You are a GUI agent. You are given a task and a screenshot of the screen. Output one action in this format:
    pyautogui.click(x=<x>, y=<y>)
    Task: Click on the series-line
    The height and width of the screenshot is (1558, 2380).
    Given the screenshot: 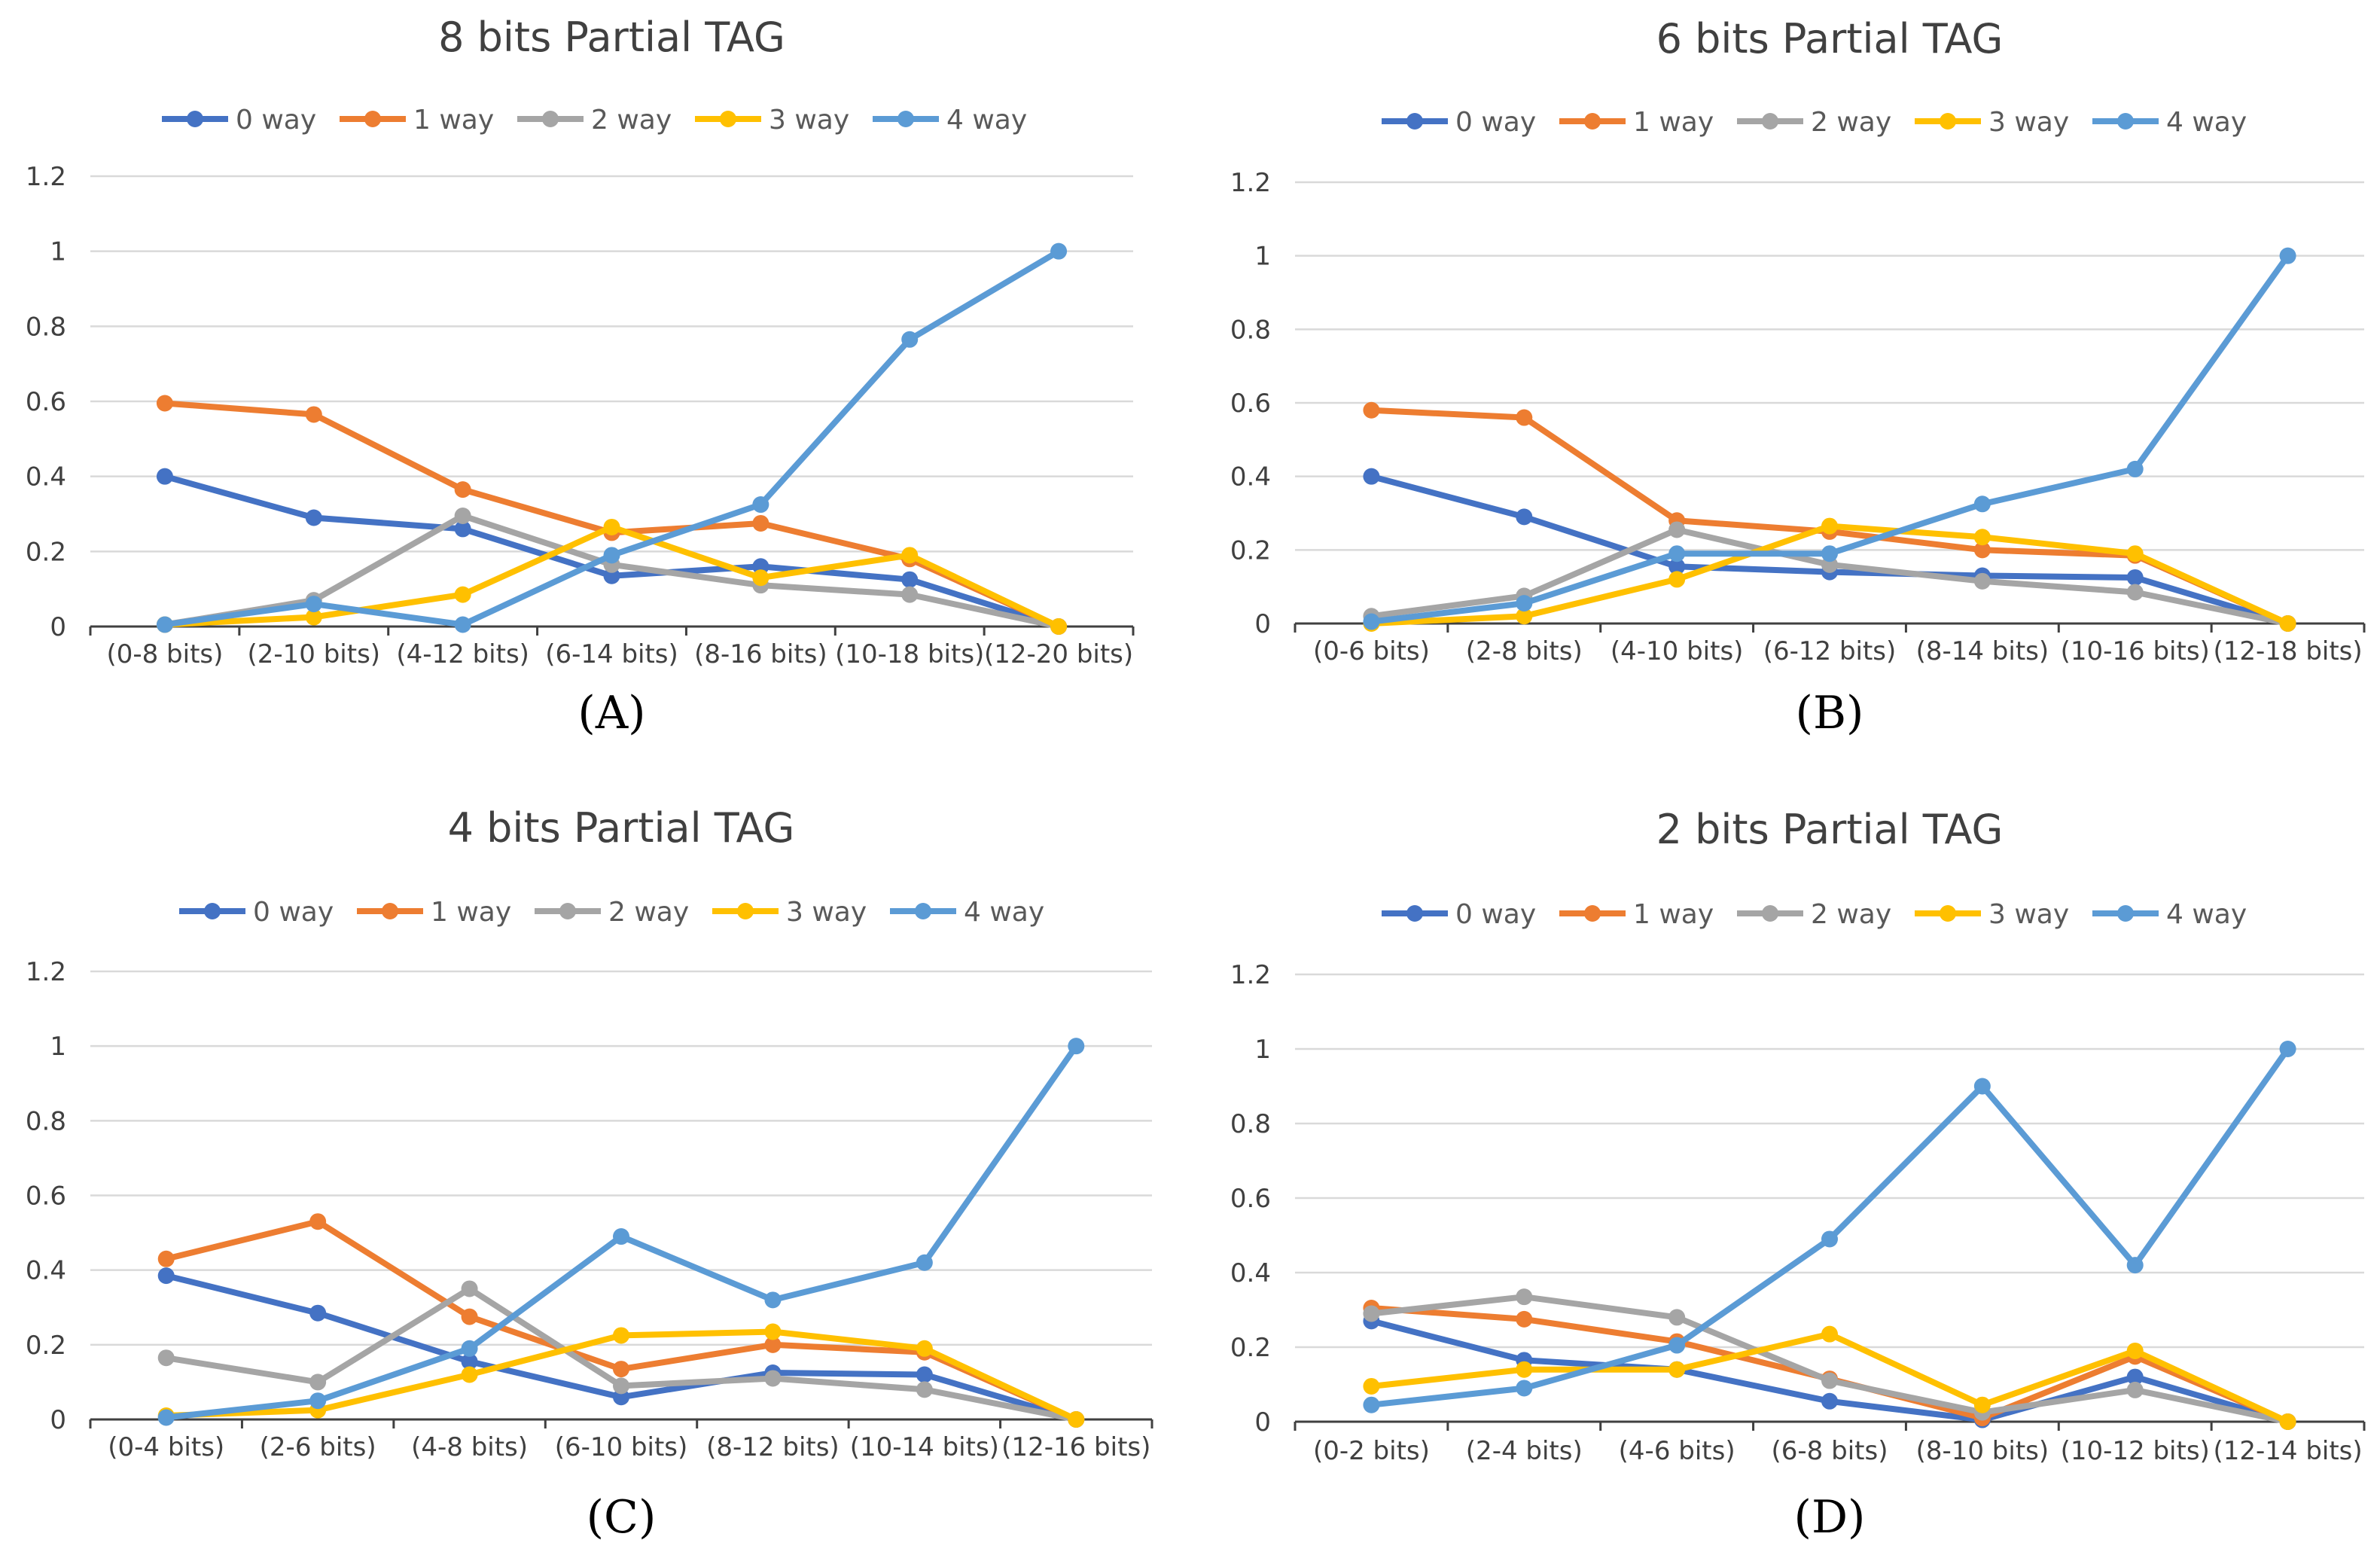 What is the action you would take?
    pyautogui.click(x=1829, y=517)
    